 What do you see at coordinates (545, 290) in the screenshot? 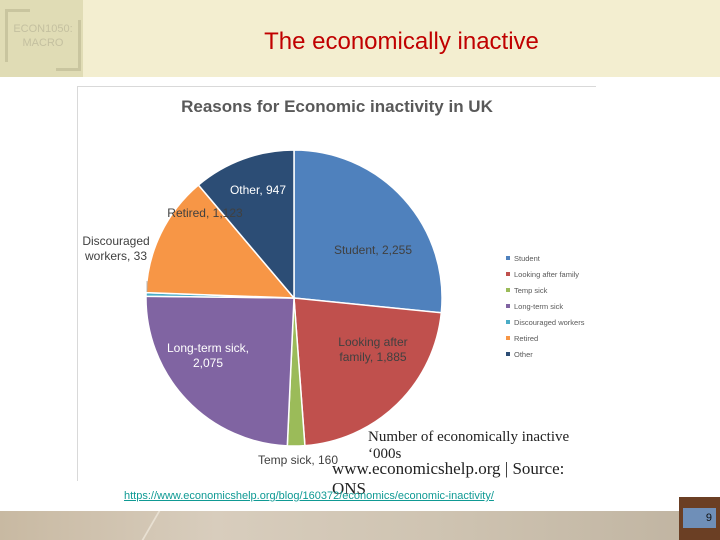
I see `legend-item-temp-sick: Temp sick` at bounding box center [545, 290].